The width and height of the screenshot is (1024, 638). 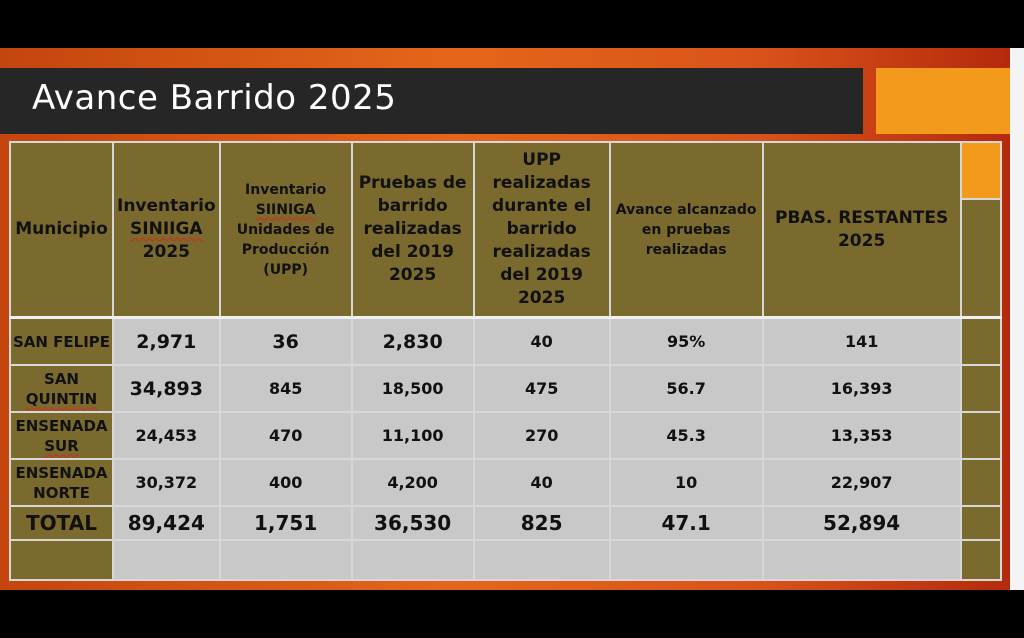 What do you see at coordinates (285, 341) in the screenshot?
I see `upp-cell: 36` at bounding box center [285, 341].